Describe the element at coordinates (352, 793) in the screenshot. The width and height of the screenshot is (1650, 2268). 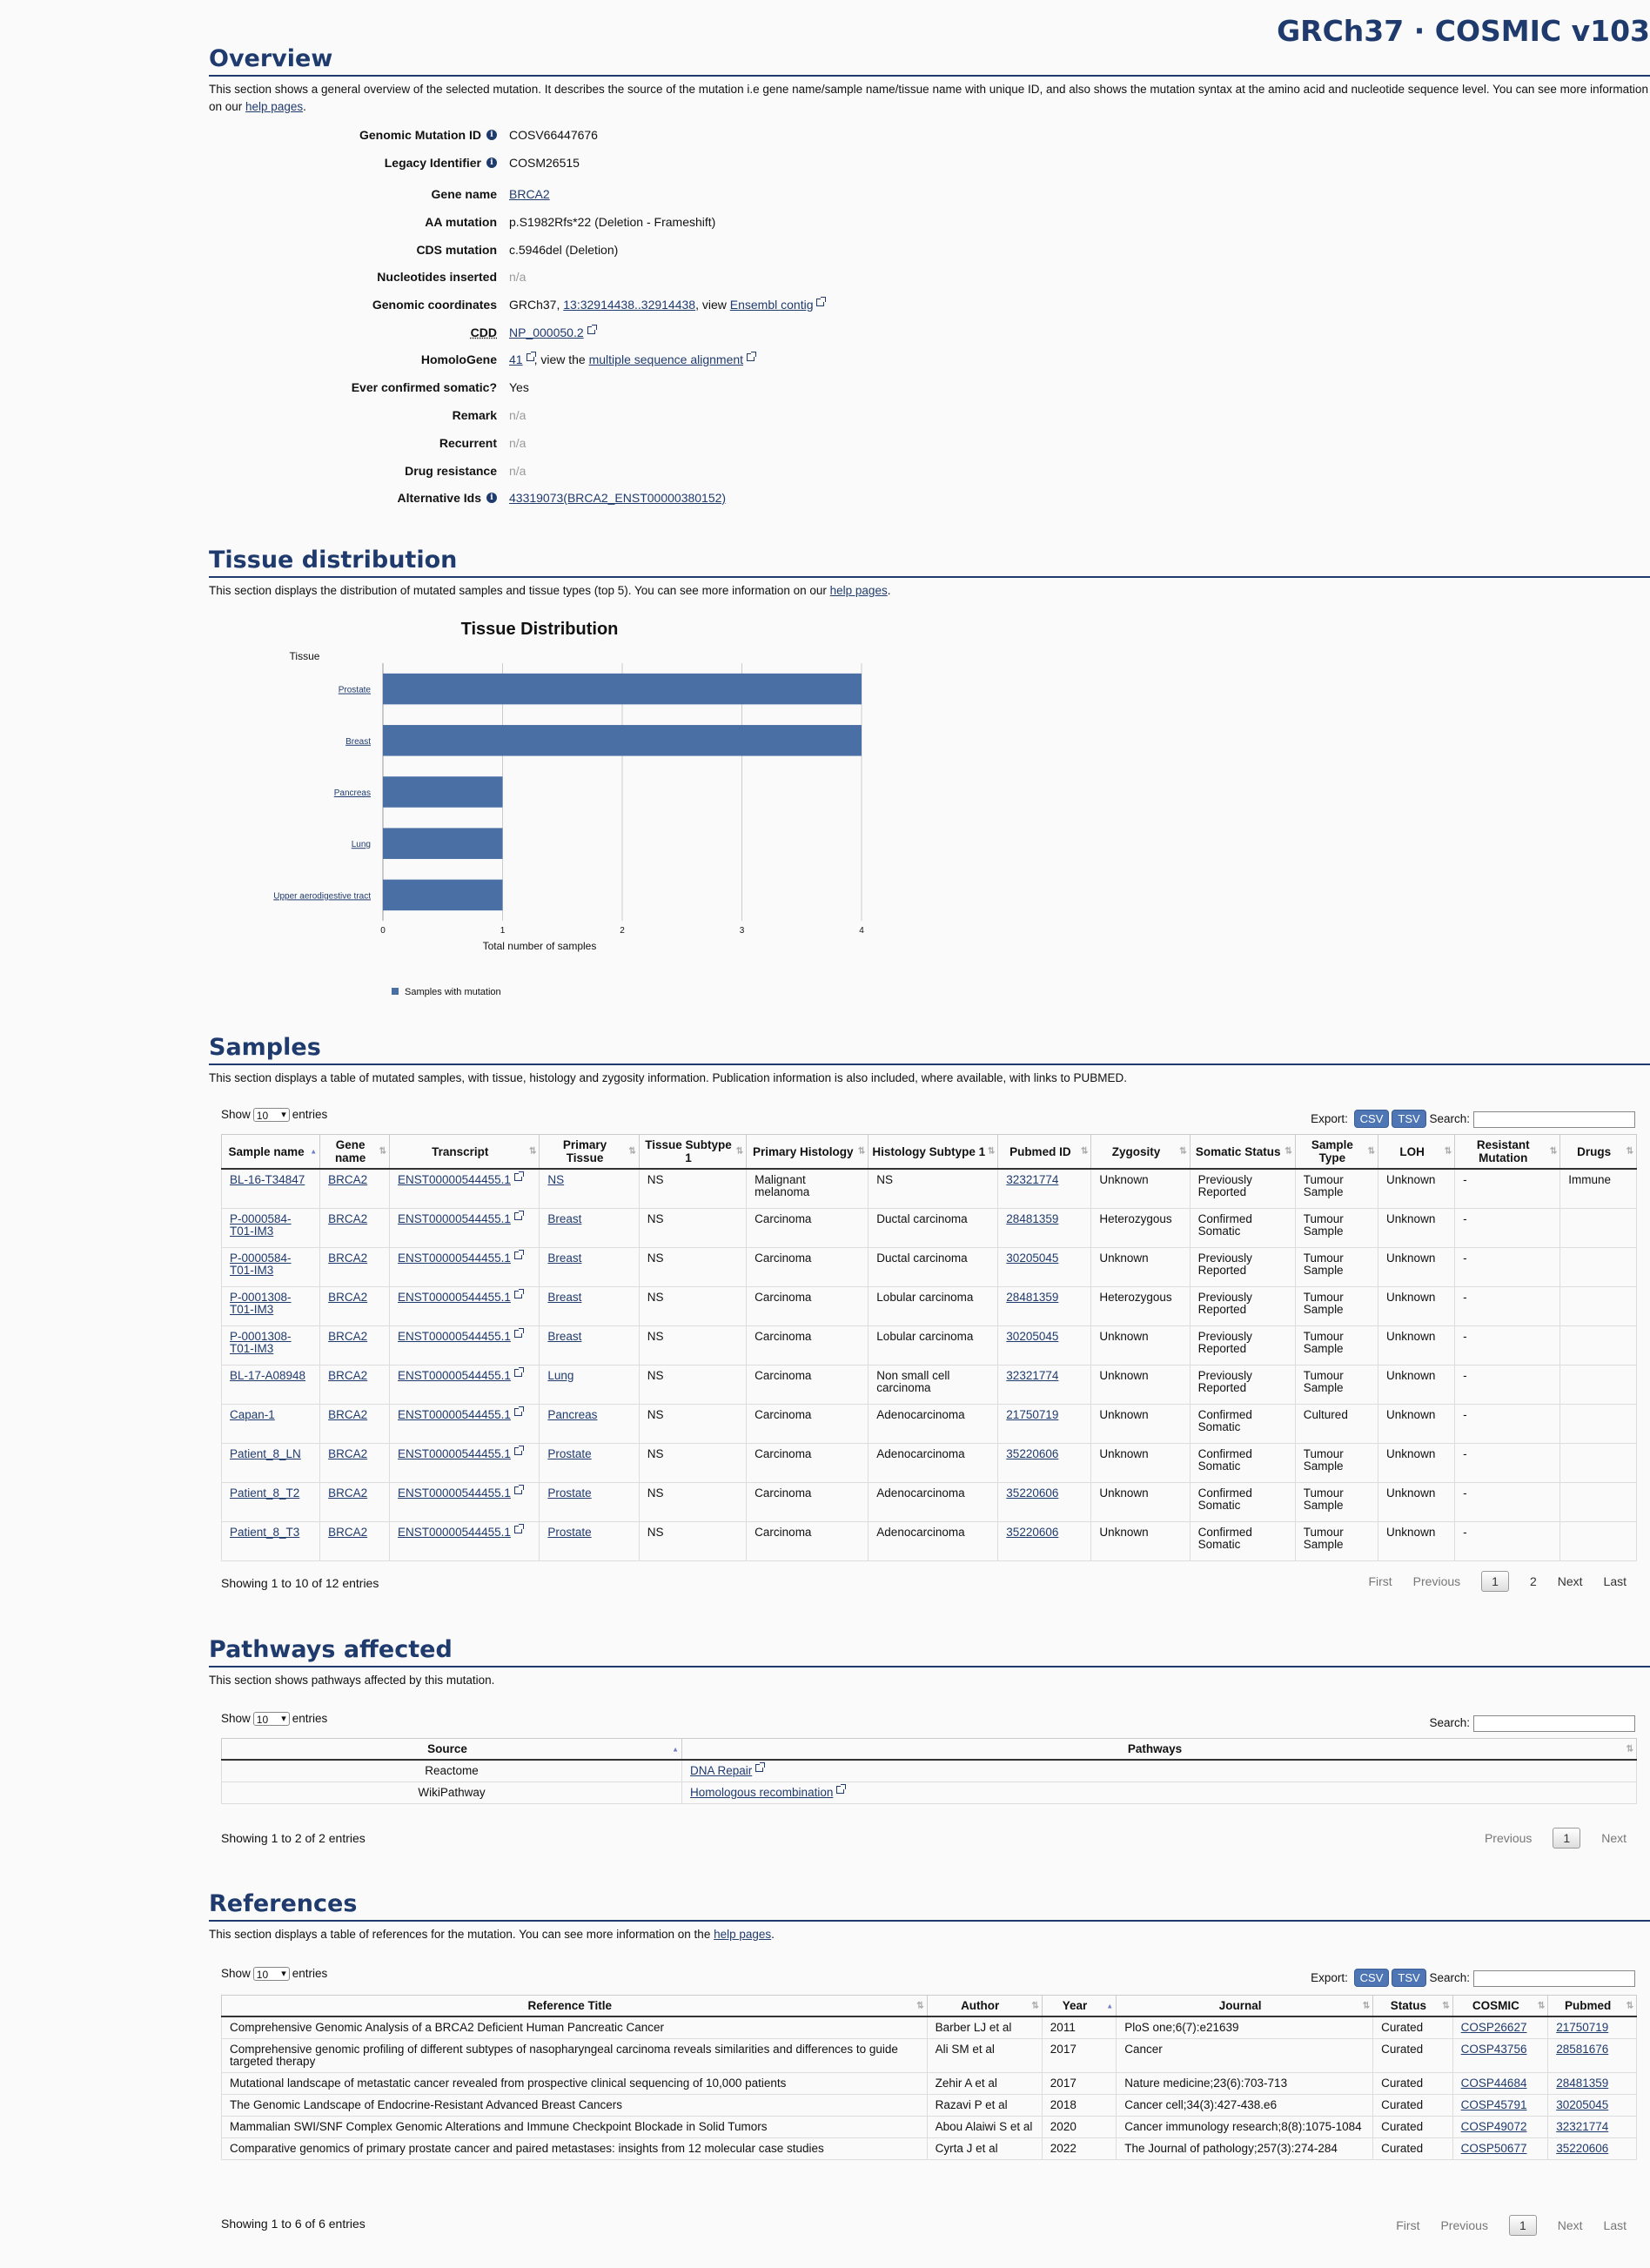
I see `category-label-pancreas: Pancreas` at that location.